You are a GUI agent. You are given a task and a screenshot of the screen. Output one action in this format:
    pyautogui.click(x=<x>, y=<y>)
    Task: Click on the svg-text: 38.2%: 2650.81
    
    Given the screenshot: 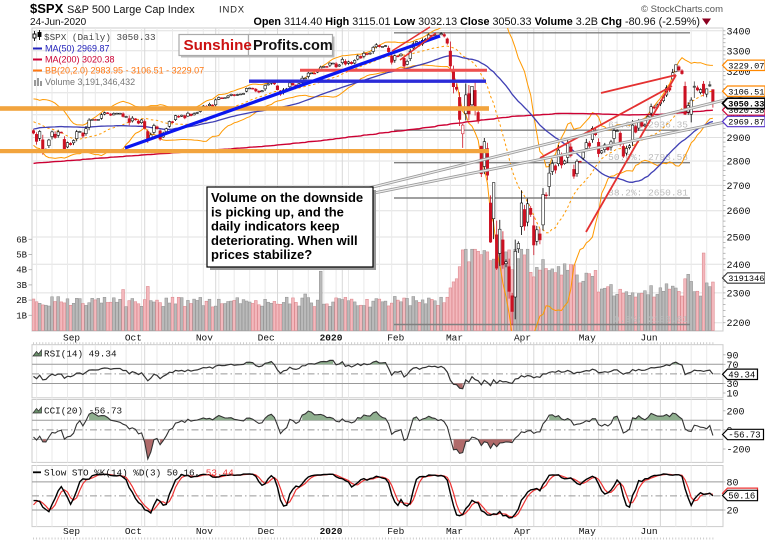 What is the action you would take?
    pyautogui.click(x=648, y=193)
    